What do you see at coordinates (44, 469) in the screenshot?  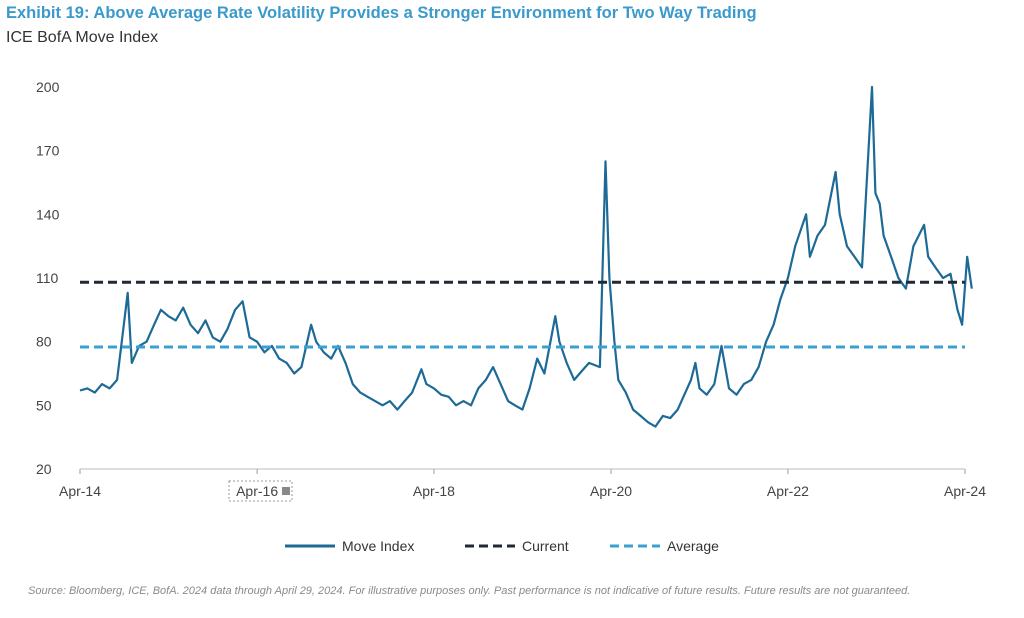 I see `y-tick-label: 20` at bounding box center [44, 469].